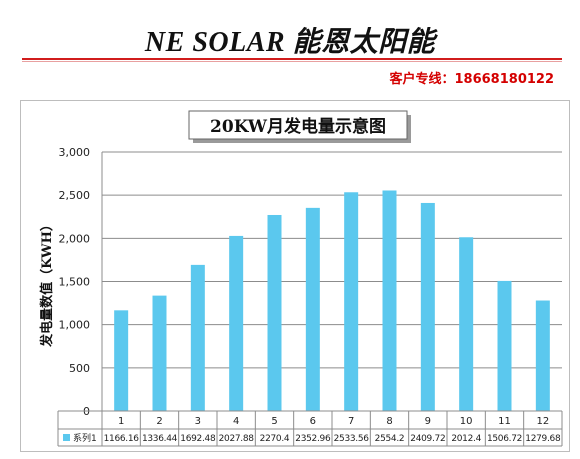 The image size is (580, 459). I want to click on x-tick-label: 12, so click(542, 421).